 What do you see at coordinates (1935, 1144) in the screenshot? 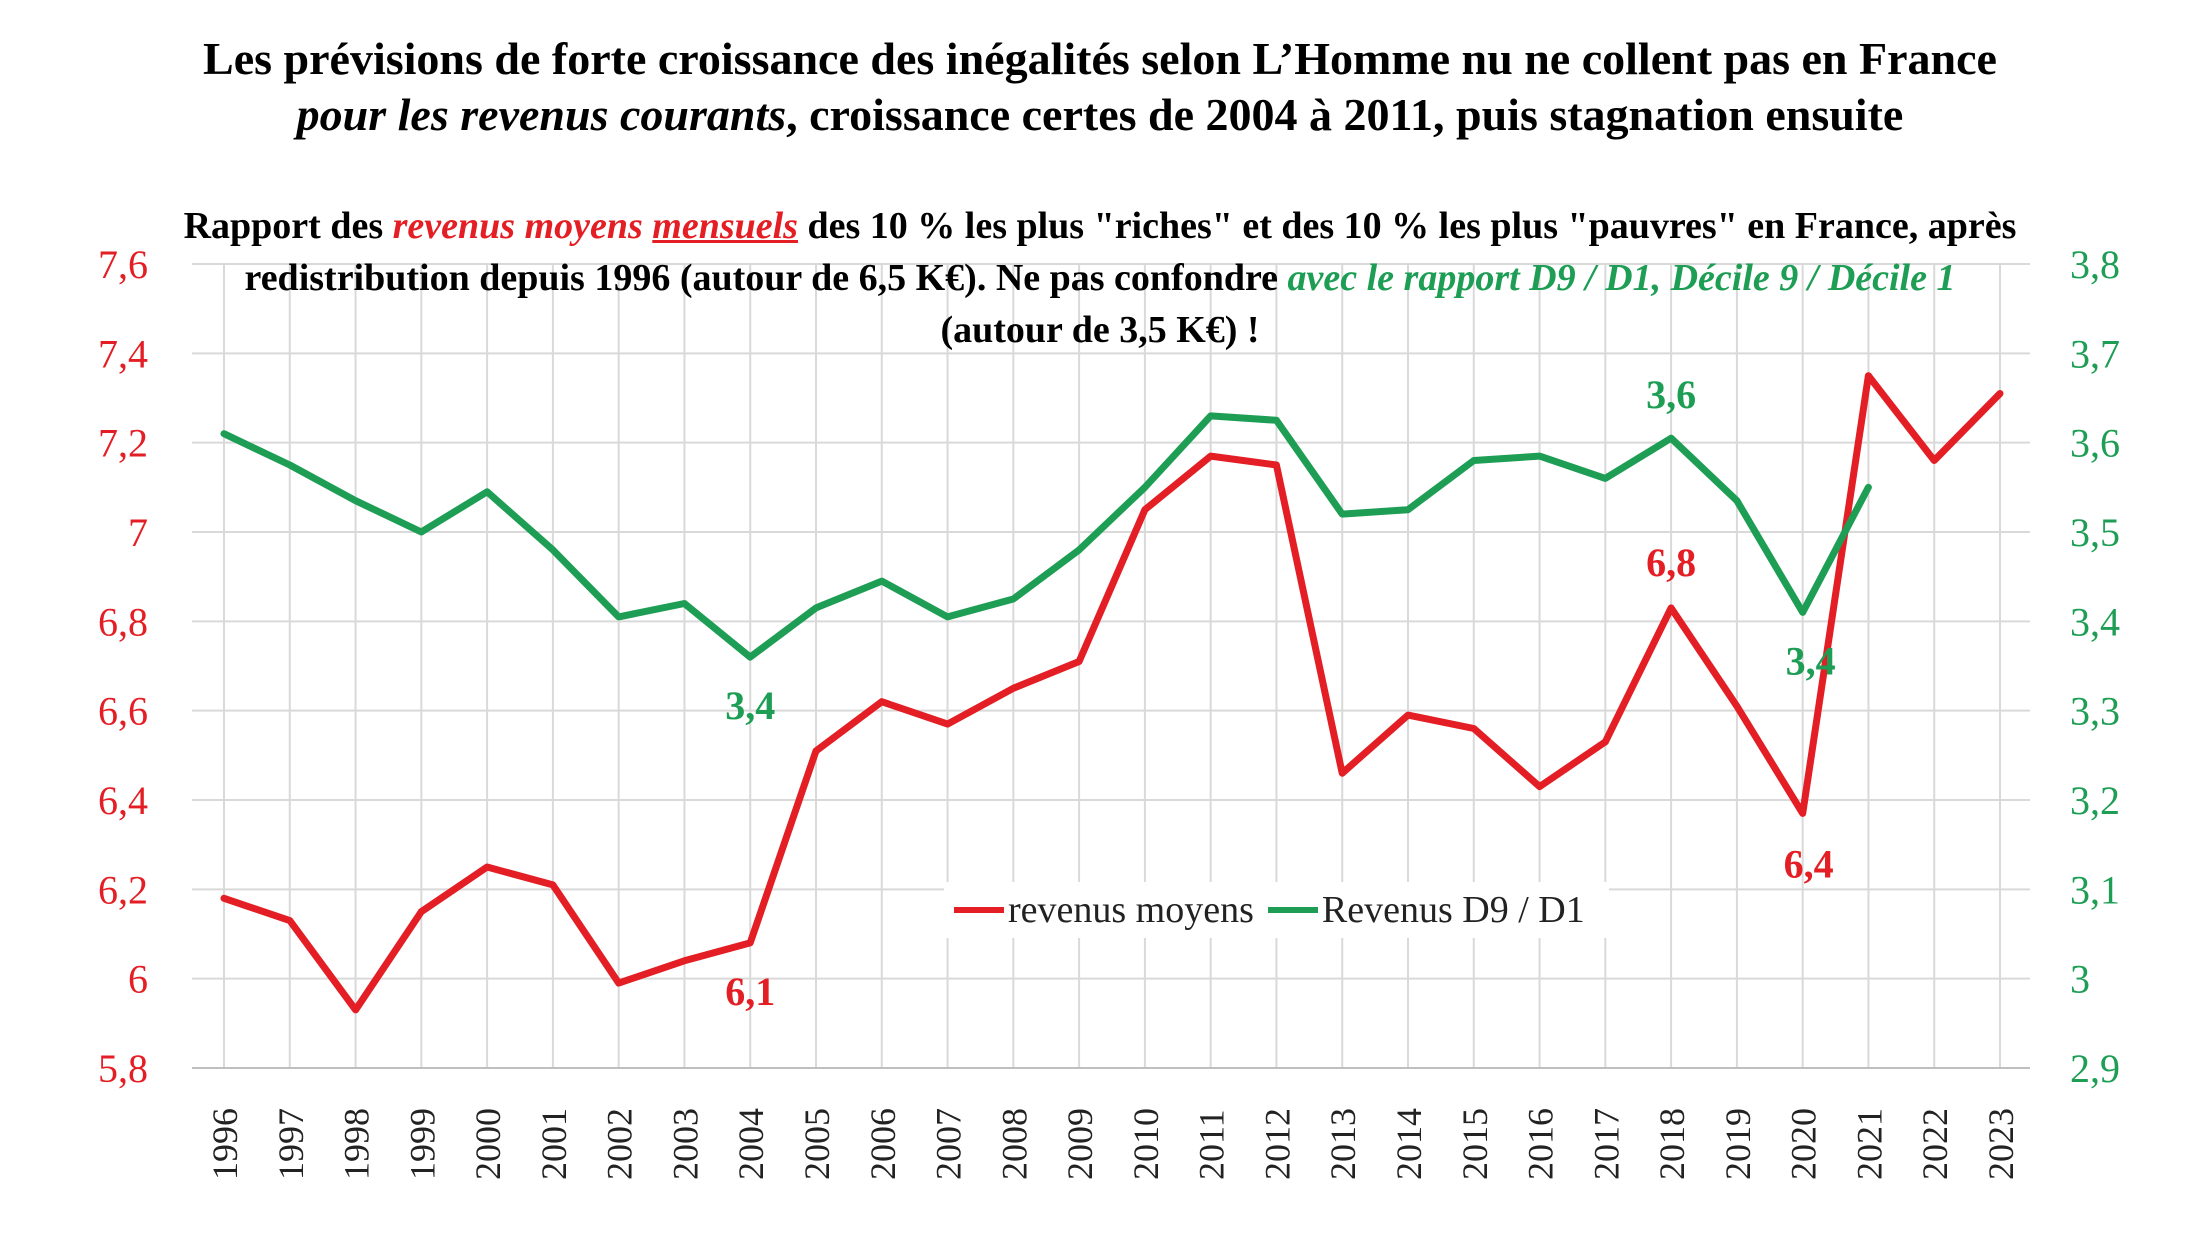
I see `x-tick-label: 2022` at bounding box center [1935, 1144].